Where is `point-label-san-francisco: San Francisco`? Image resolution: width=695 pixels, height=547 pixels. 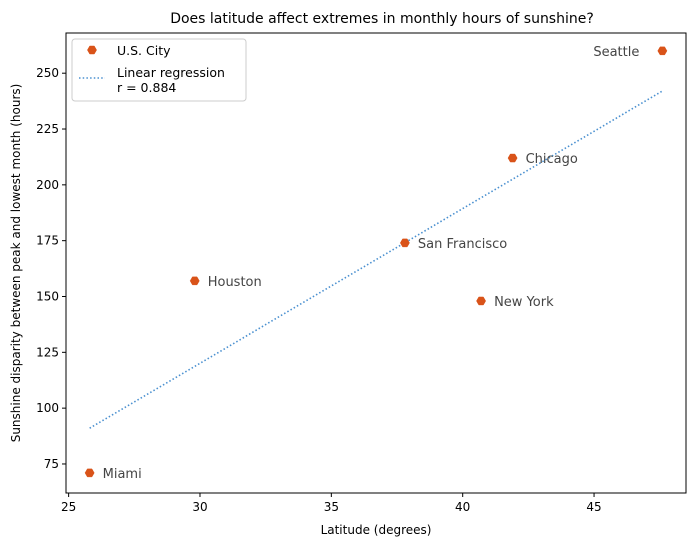 point-label-san-francisco: San Francisco is located at coordinates (462, 244).